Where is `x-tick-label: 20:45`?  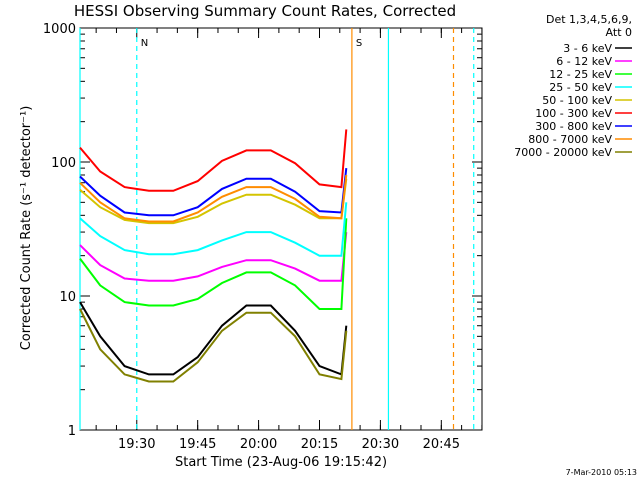
x-tick-label: 20:45 is located at coordinates (441, 444).